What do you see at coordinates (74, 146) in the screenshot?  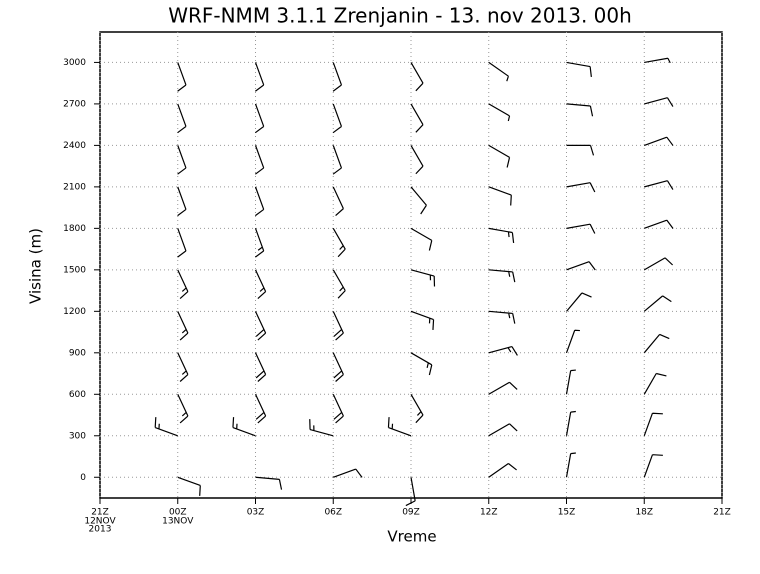 I see `y-tick-label: 2400` at bounding box center [74, 146].